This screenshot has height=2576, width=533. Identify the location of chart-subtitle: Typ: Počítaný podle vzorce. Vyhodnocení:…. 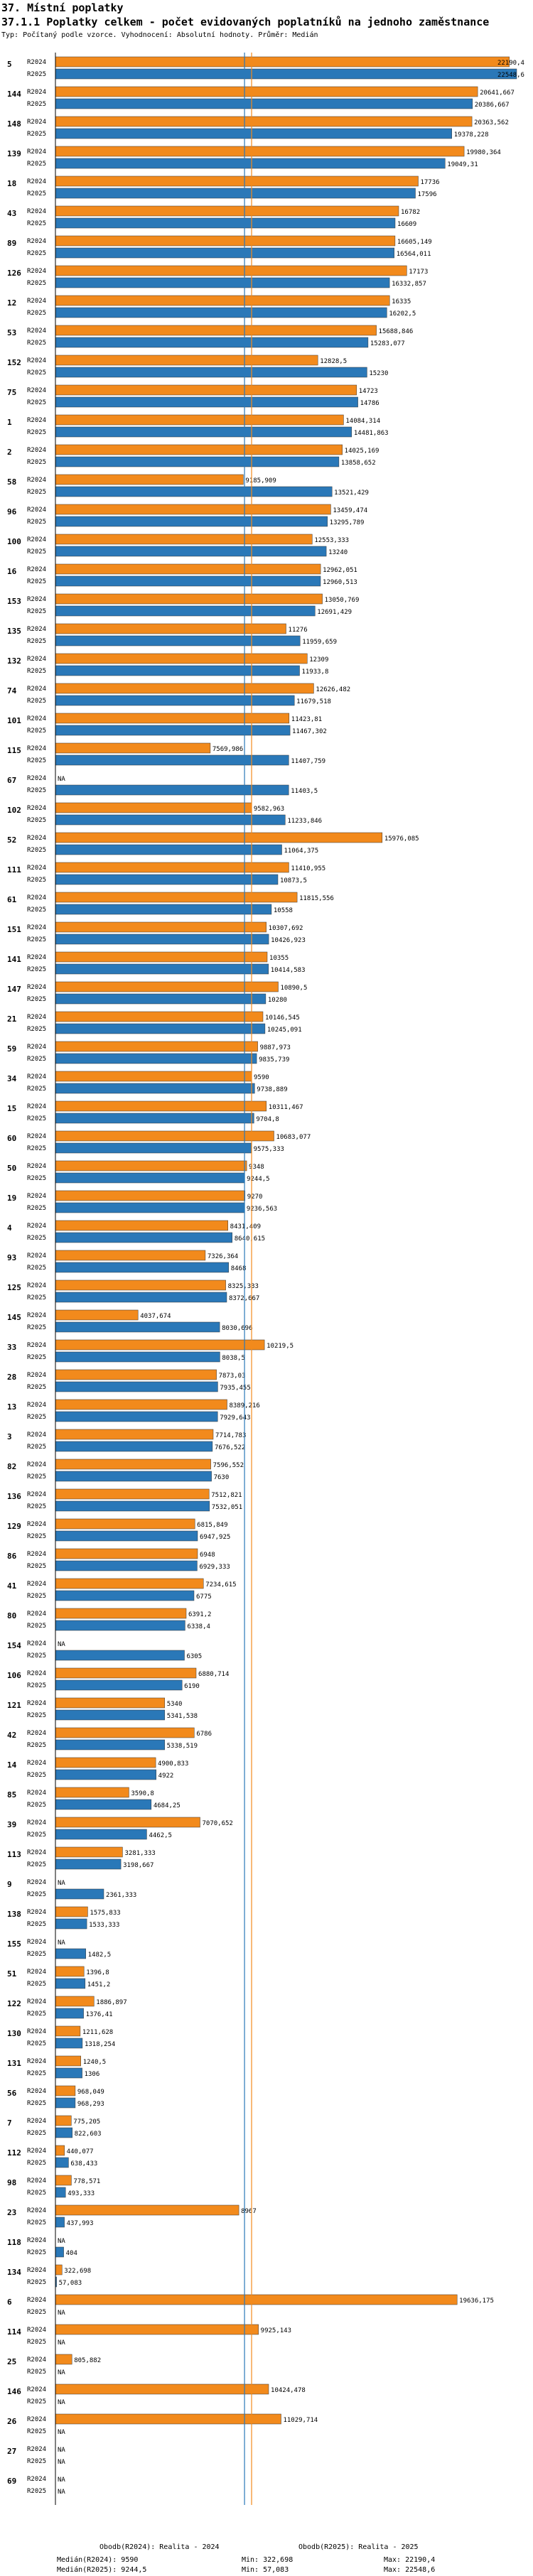
(159, 35).